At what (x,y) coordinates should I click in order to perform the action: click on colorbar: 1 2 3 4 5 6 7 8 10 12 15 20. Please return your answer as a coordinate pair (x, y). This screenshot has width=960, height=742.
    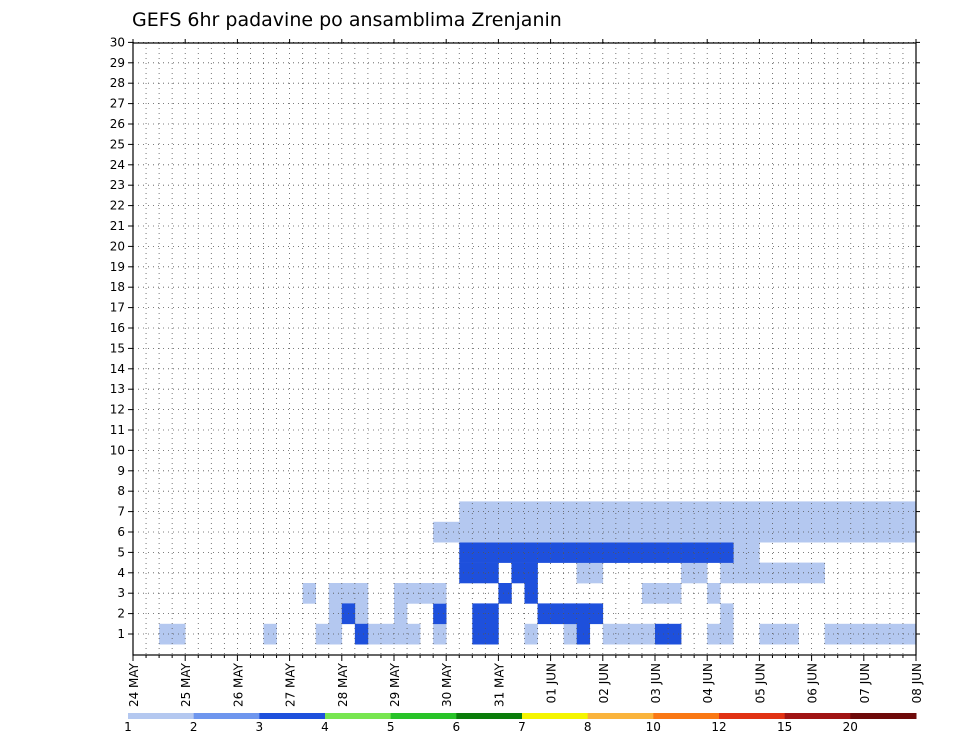
    Looking at the image, I should click on (520, 723).